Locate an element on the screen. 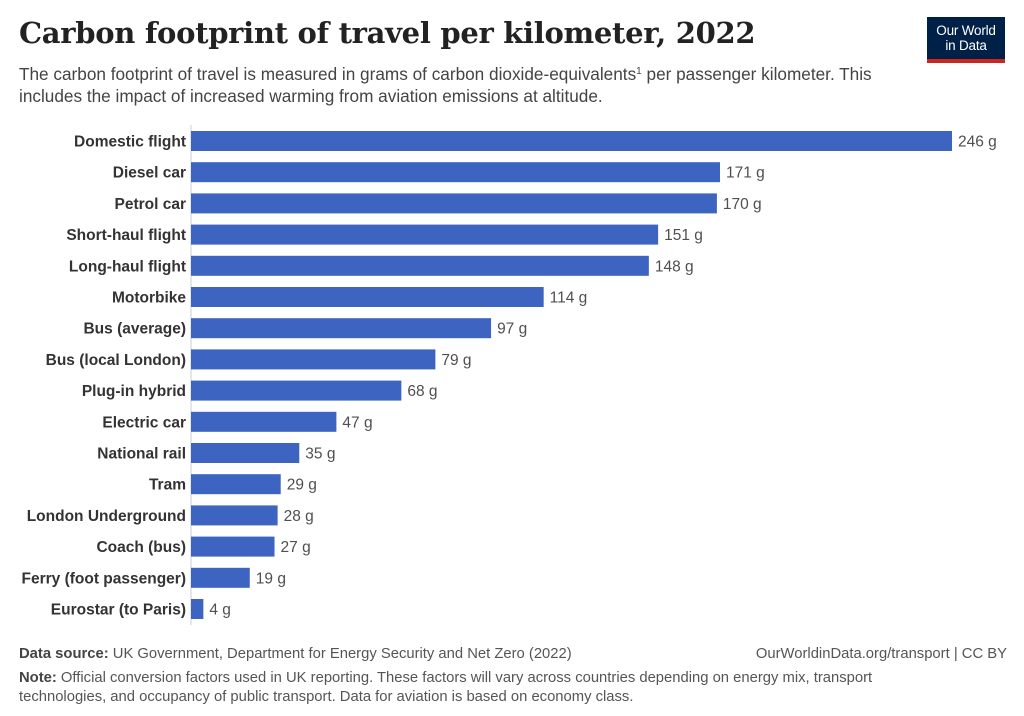  logo-accent-bar is located at coordinates (966, 61).